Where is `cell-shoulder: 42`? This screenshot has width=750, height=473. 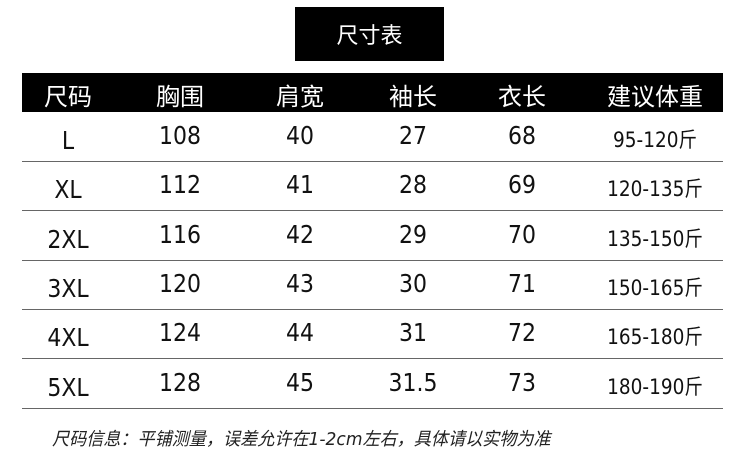 cell-shoulder: 42 is located at coordinates (300, 234).